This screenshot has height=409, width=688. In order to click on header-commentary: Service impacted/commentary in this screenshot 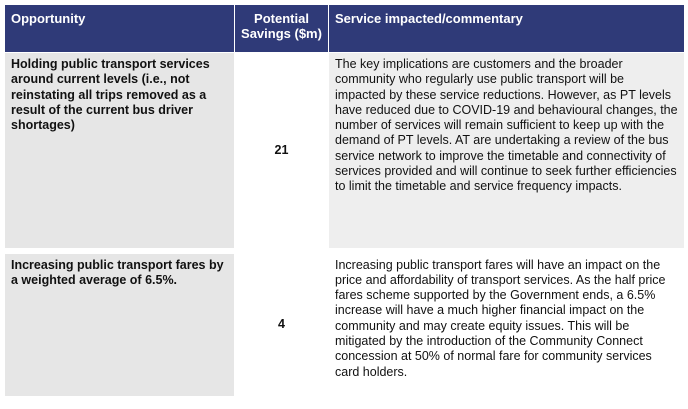, I will do `click(506, 28)`.